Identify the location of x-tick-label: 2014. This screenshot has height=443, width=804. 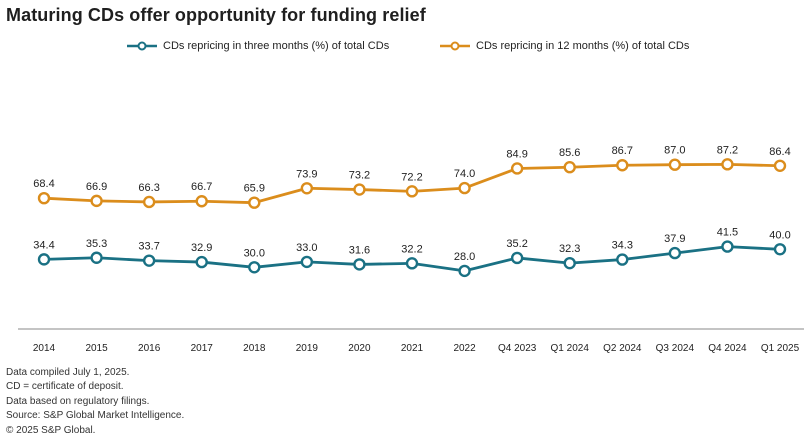
(44, 348).